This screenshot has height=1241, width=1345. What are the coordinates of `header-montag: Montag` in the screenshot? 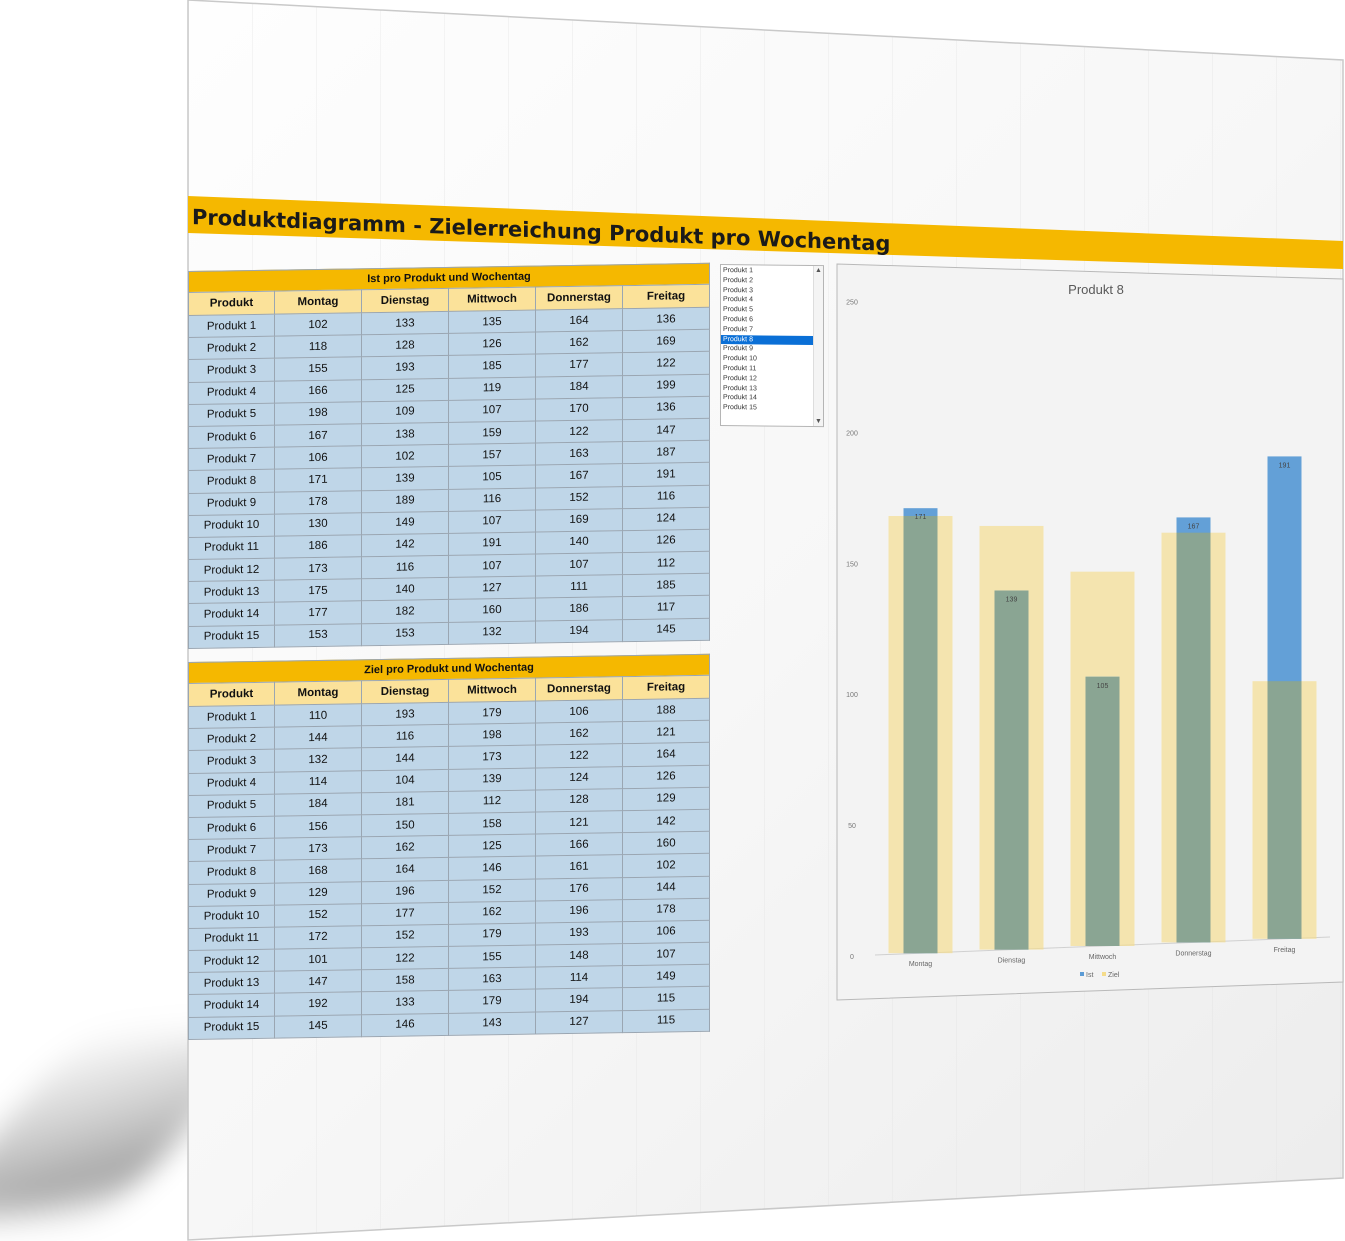 It's located at (318, 302).